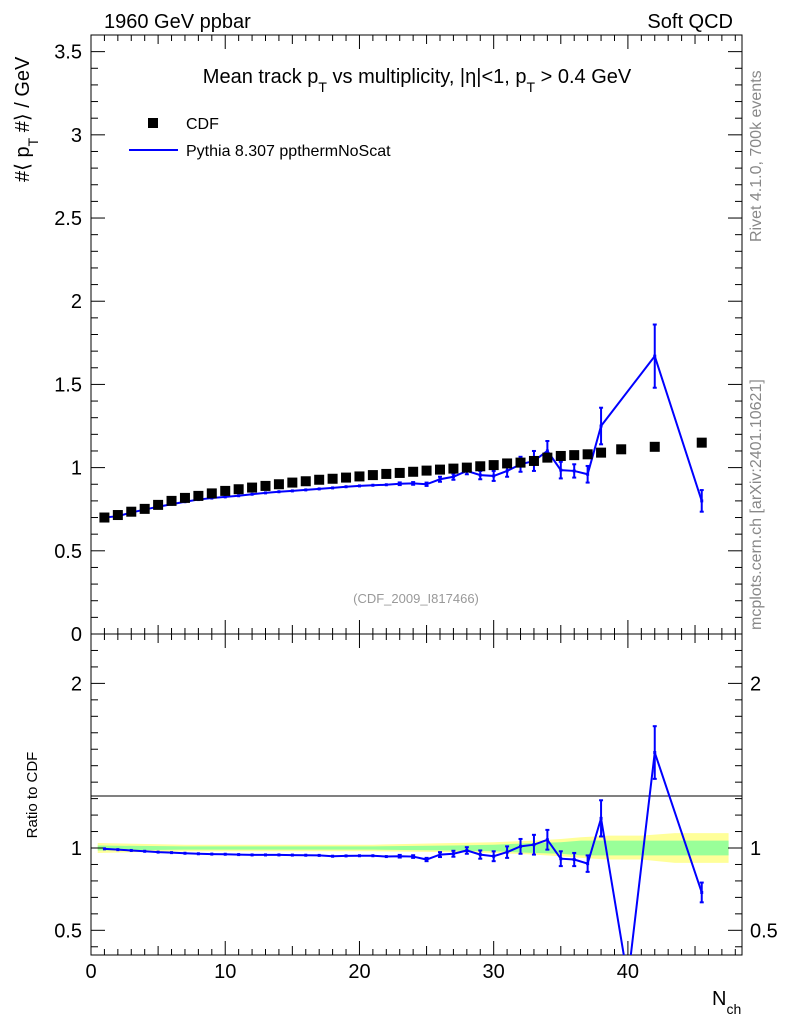 The image size is (786, 1024). Describe the element at coordinates (733, 1009) in the screenshot. I see `xlabel-sub: ch` at that location.